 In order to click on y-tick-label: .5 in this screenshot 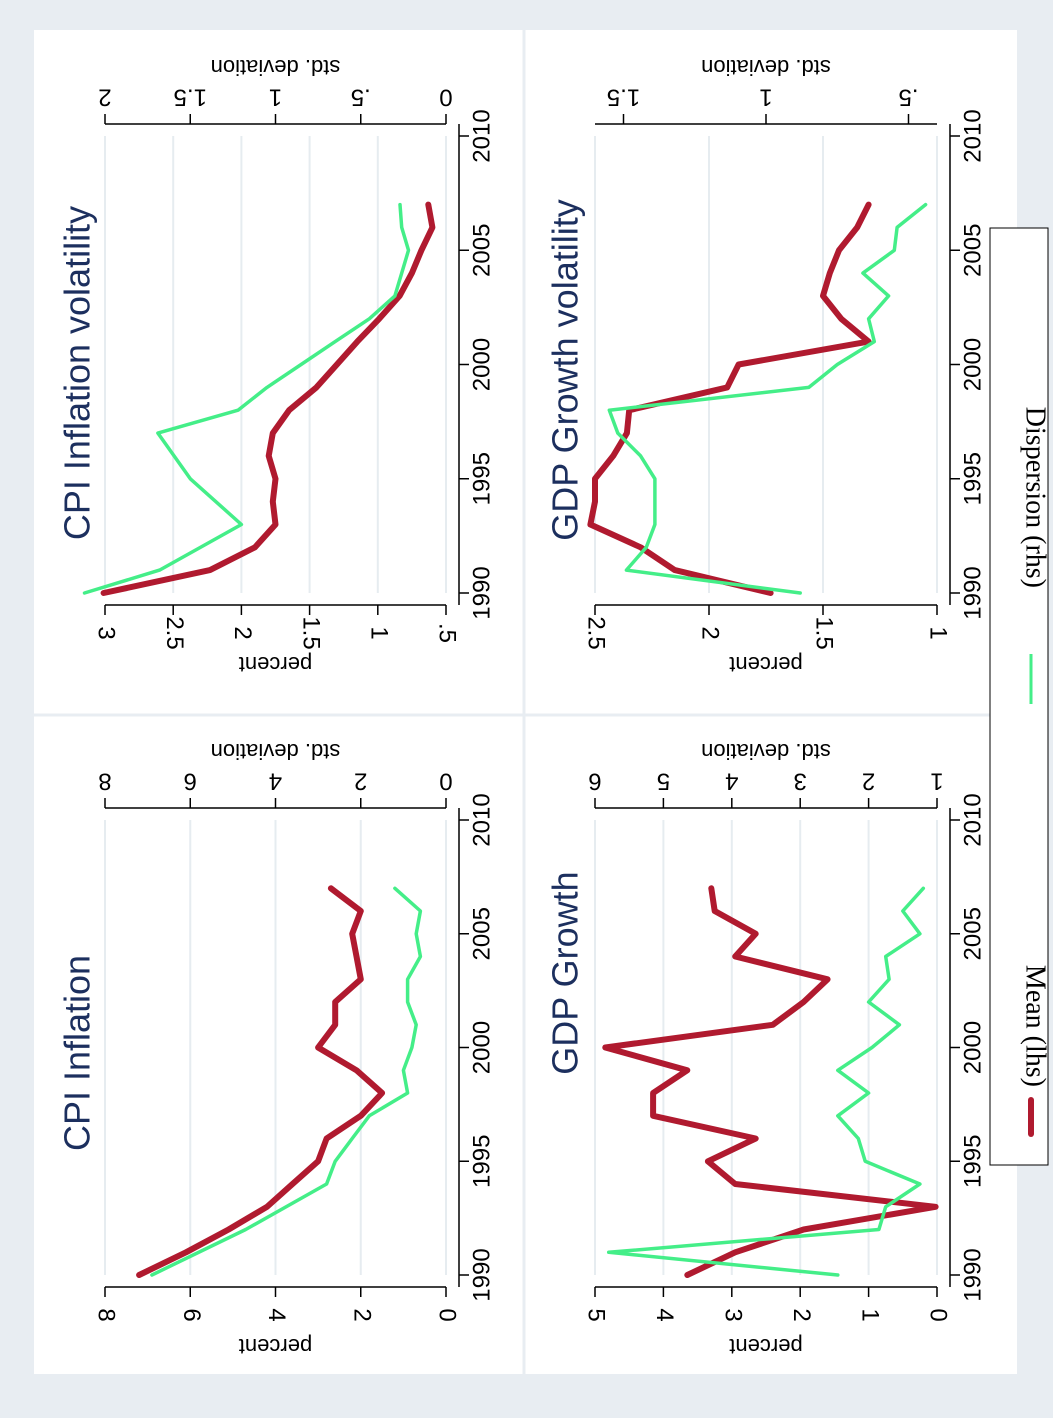, I will do `click(447, 633)`.